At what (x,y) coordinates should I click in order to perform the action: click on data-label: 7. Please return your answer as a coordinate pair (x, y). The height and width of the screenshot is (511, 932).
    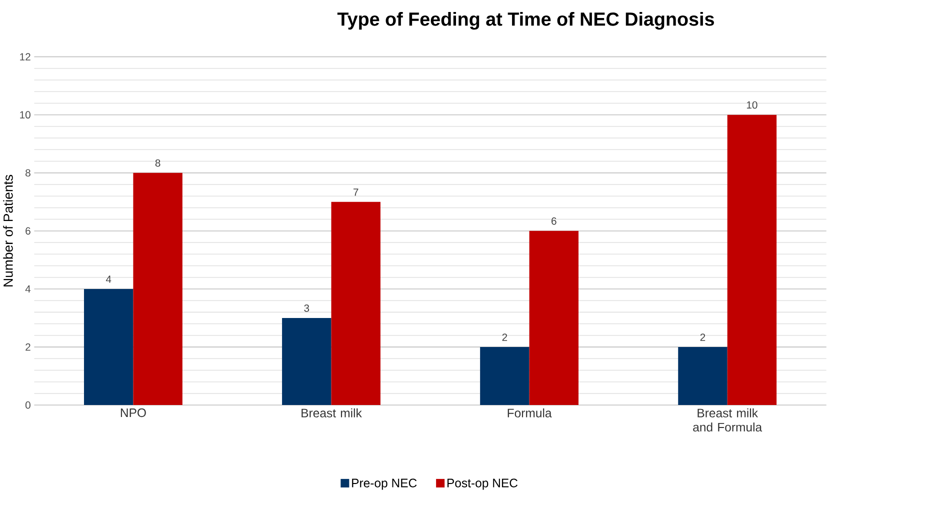
    Looking at the image, I should click on (356, 192).